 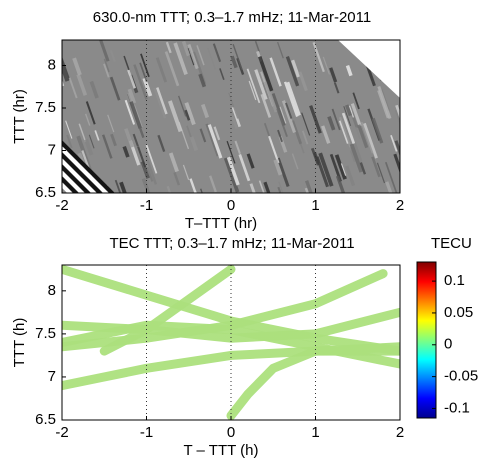 What do you see at coordinates (19, 343) in the screenshot?
I see `y-axis-label: TTT (h)` at bounding box center [19, 343].